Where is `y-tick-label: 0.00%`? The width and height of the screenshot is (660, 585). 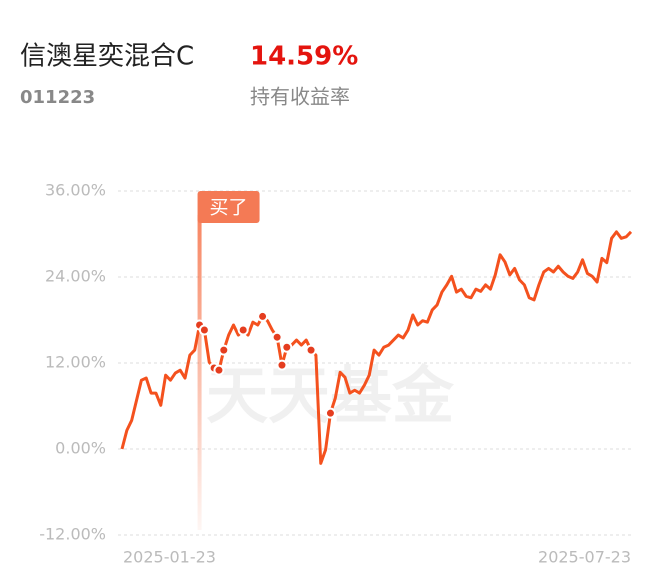
y-tick-label: 0.00% is located at coordinates (80, 448).